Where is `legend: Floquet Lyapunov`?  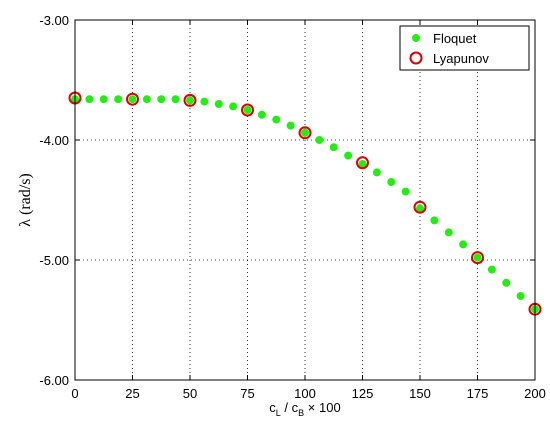 legend: Floquet Lyapunov is located at coordinates (464, 48).